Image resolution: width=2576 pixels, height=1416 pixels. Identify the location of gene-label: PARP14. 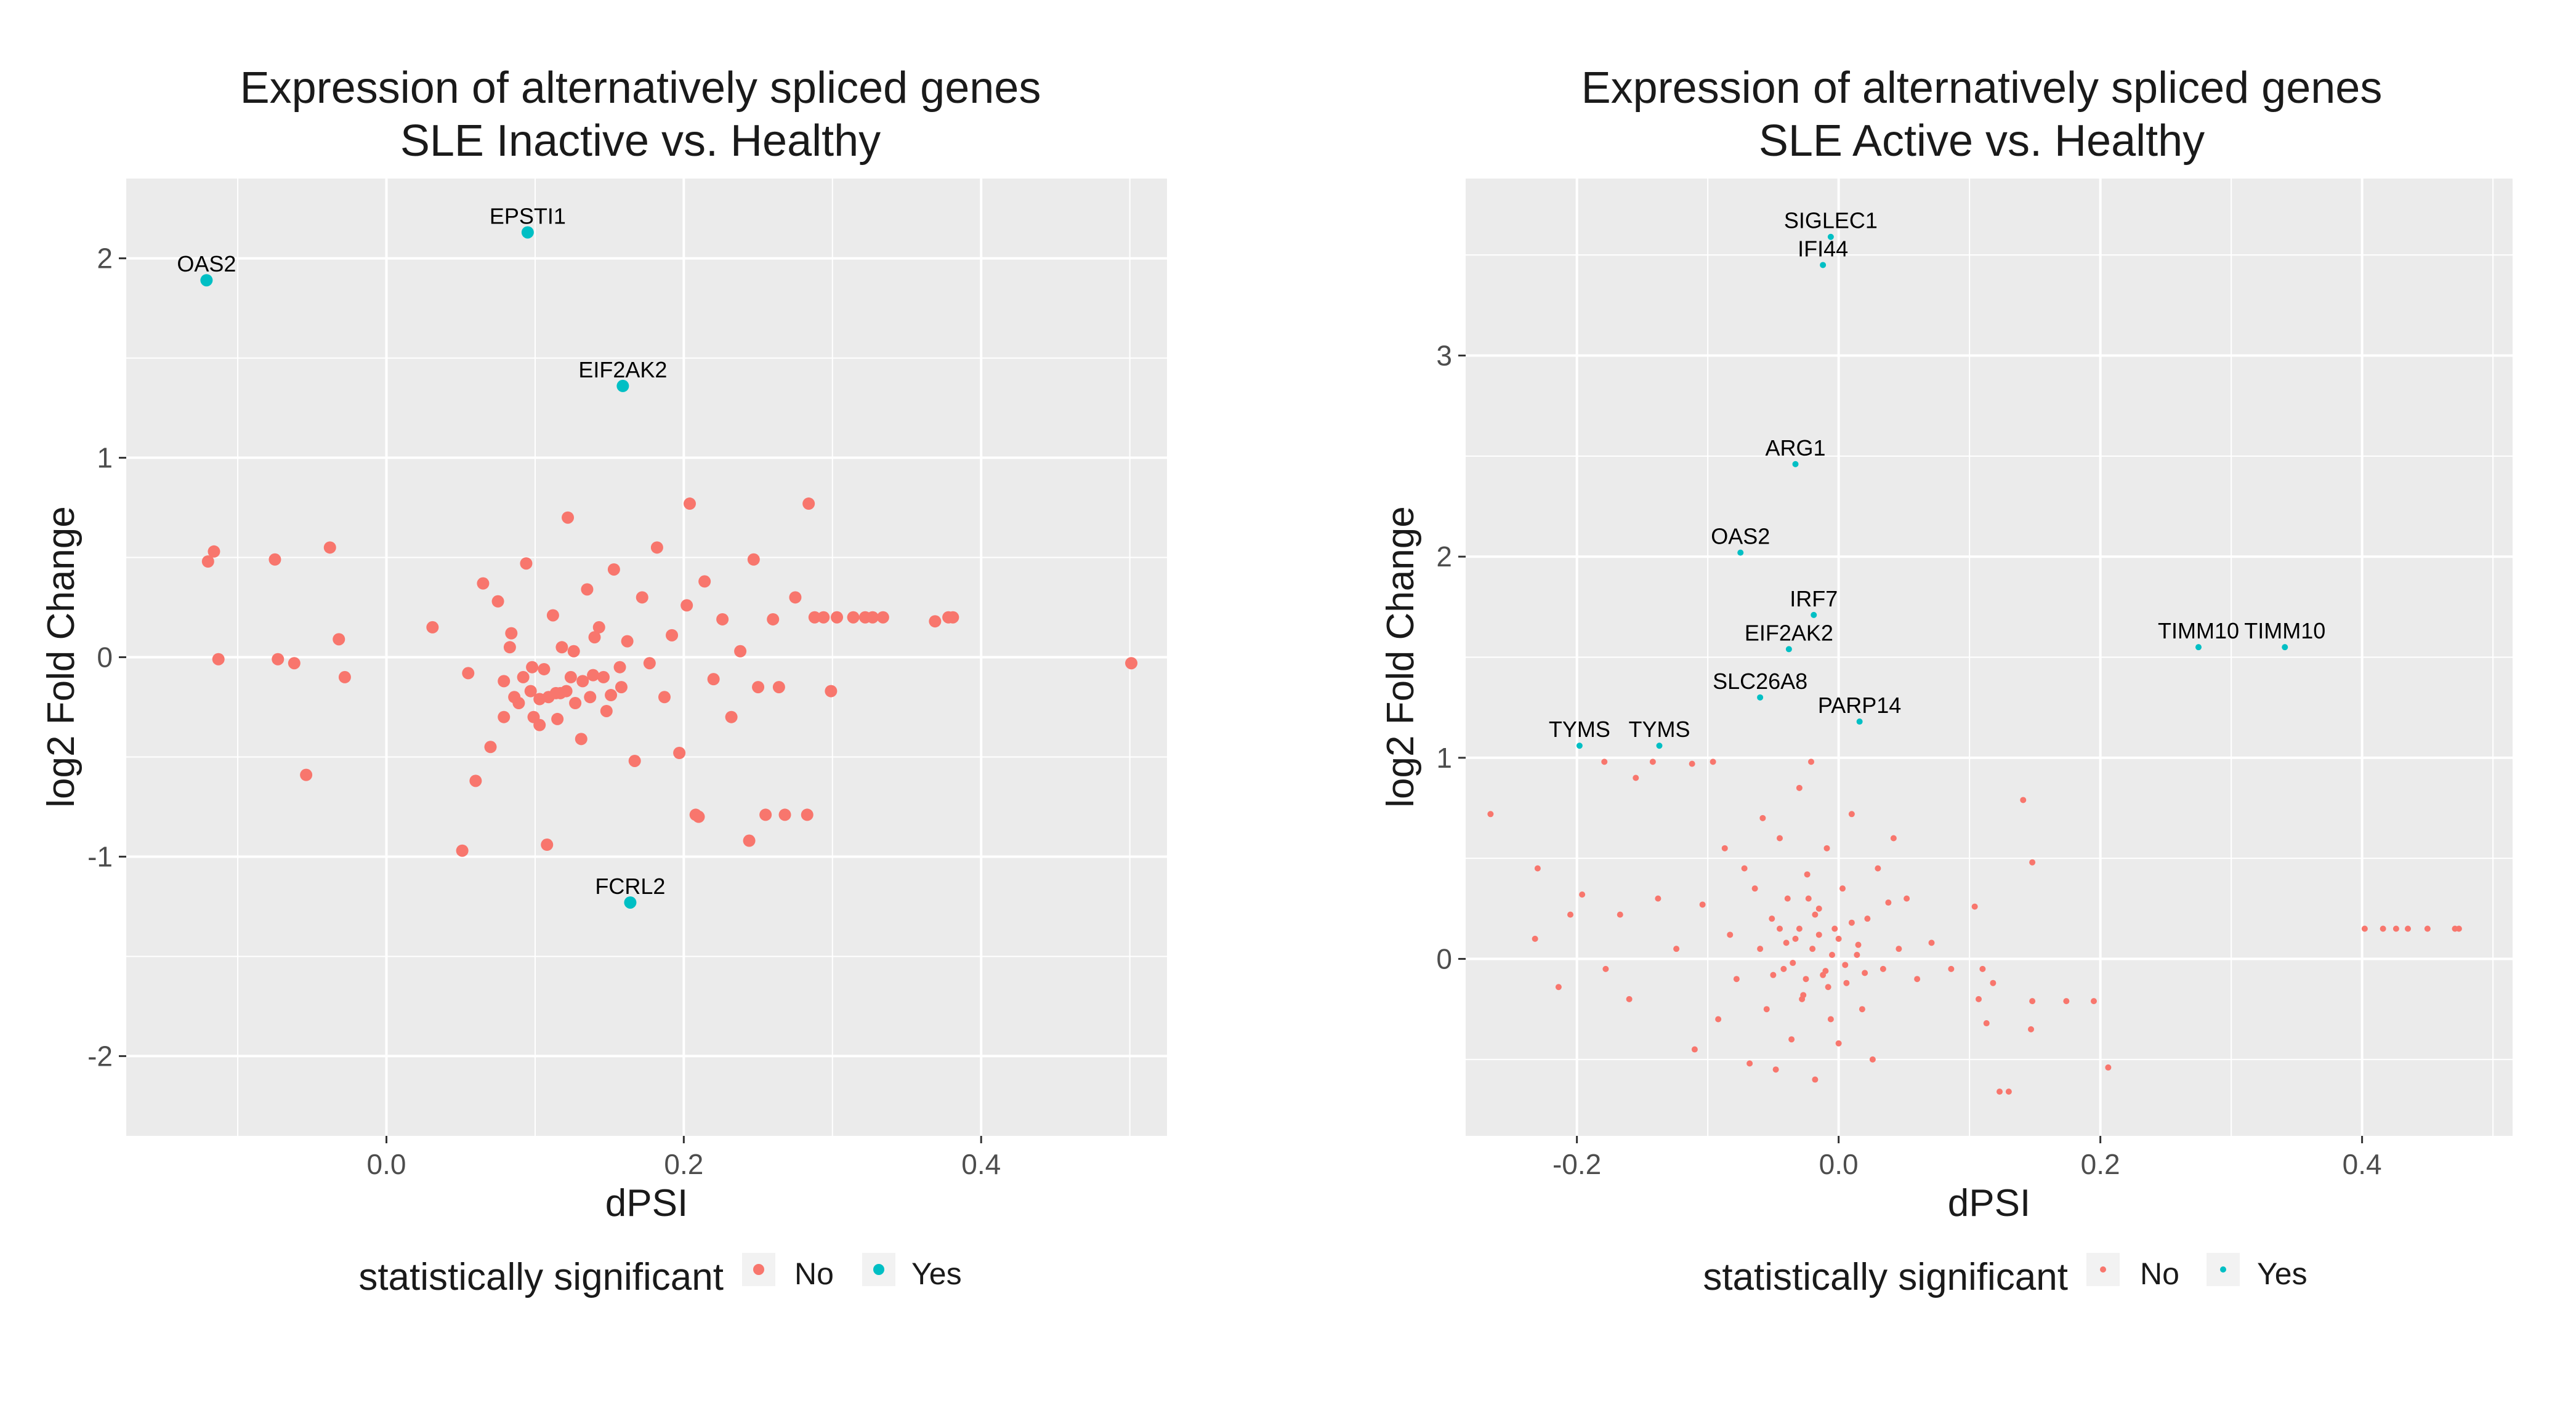
(1859, 705).